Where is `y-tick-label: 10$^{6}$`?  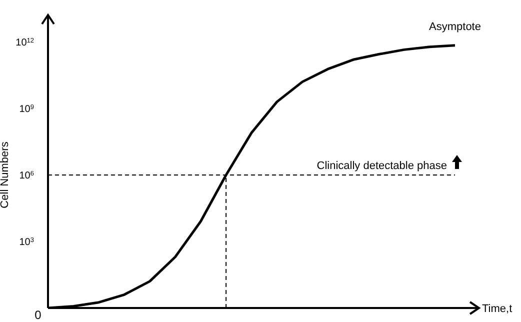
y-tick-label: 10$^{6}$ is located at coordinates (26, 176).